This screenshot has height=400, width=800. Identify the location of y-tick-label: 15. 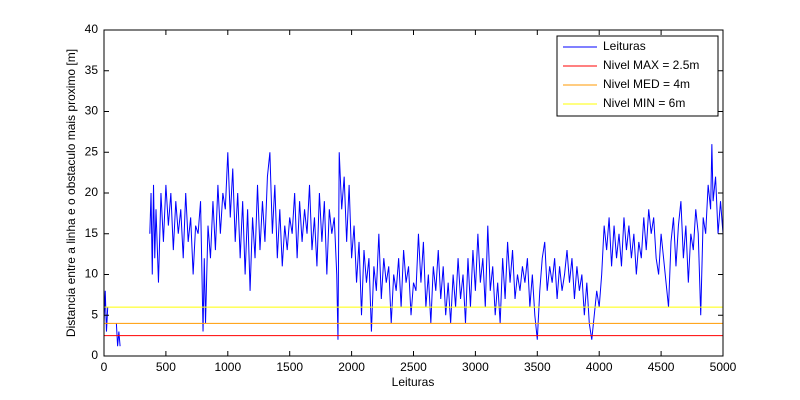
(92, 233).